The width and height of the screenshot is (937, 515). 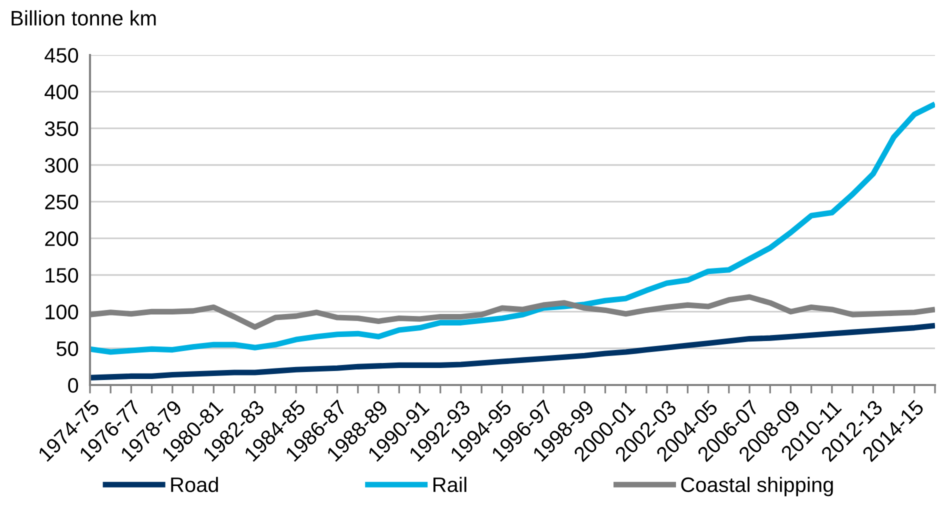 I want to click on y-tick-label: 150, so click(x=62, y=275).